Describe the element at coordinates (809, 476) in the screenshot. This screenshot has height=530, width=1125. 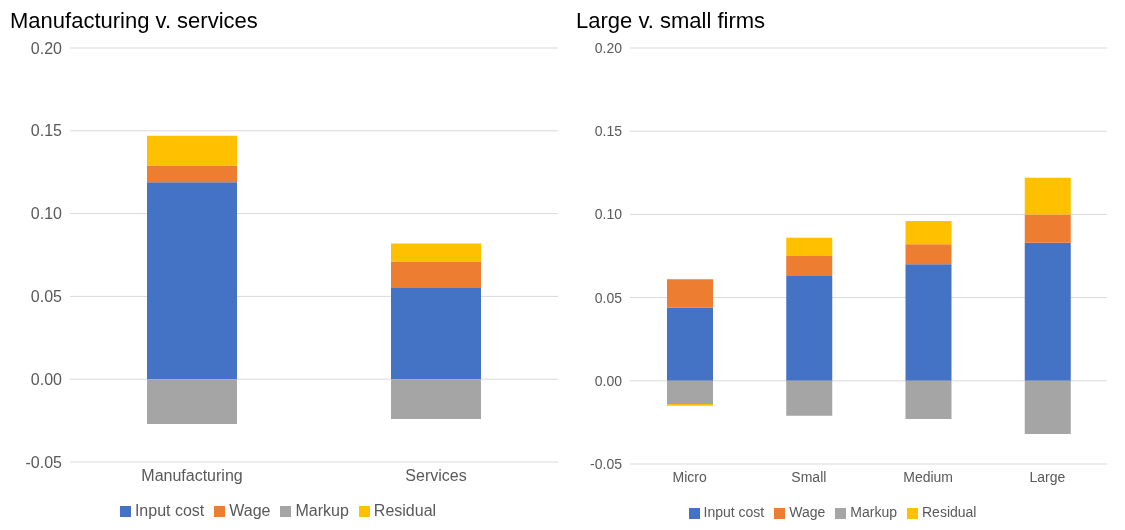
I see `x-tick-label: Small` at that location.